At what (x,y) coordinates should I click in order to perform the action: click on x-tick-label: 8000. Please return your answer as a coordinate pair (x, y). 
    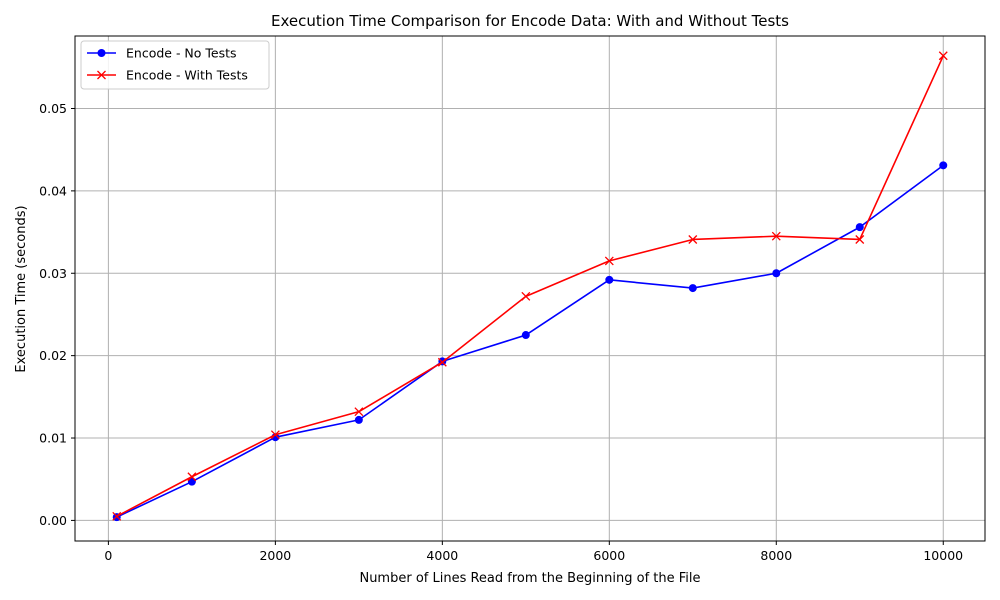
    Looking at the image, I should click on (776, 555).